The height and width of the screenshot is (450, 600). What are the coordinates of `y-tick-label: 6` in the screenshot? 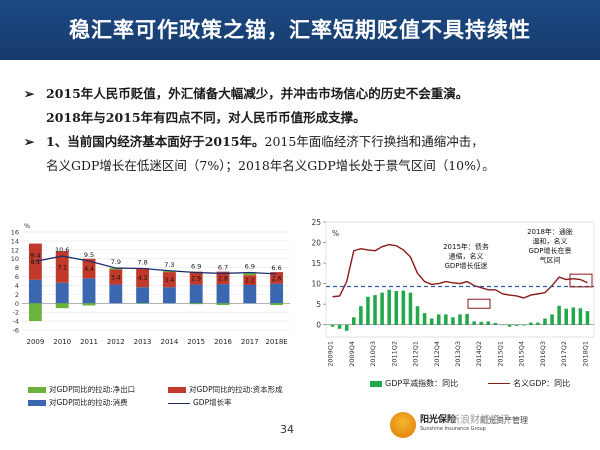 It's located at (17, 277).